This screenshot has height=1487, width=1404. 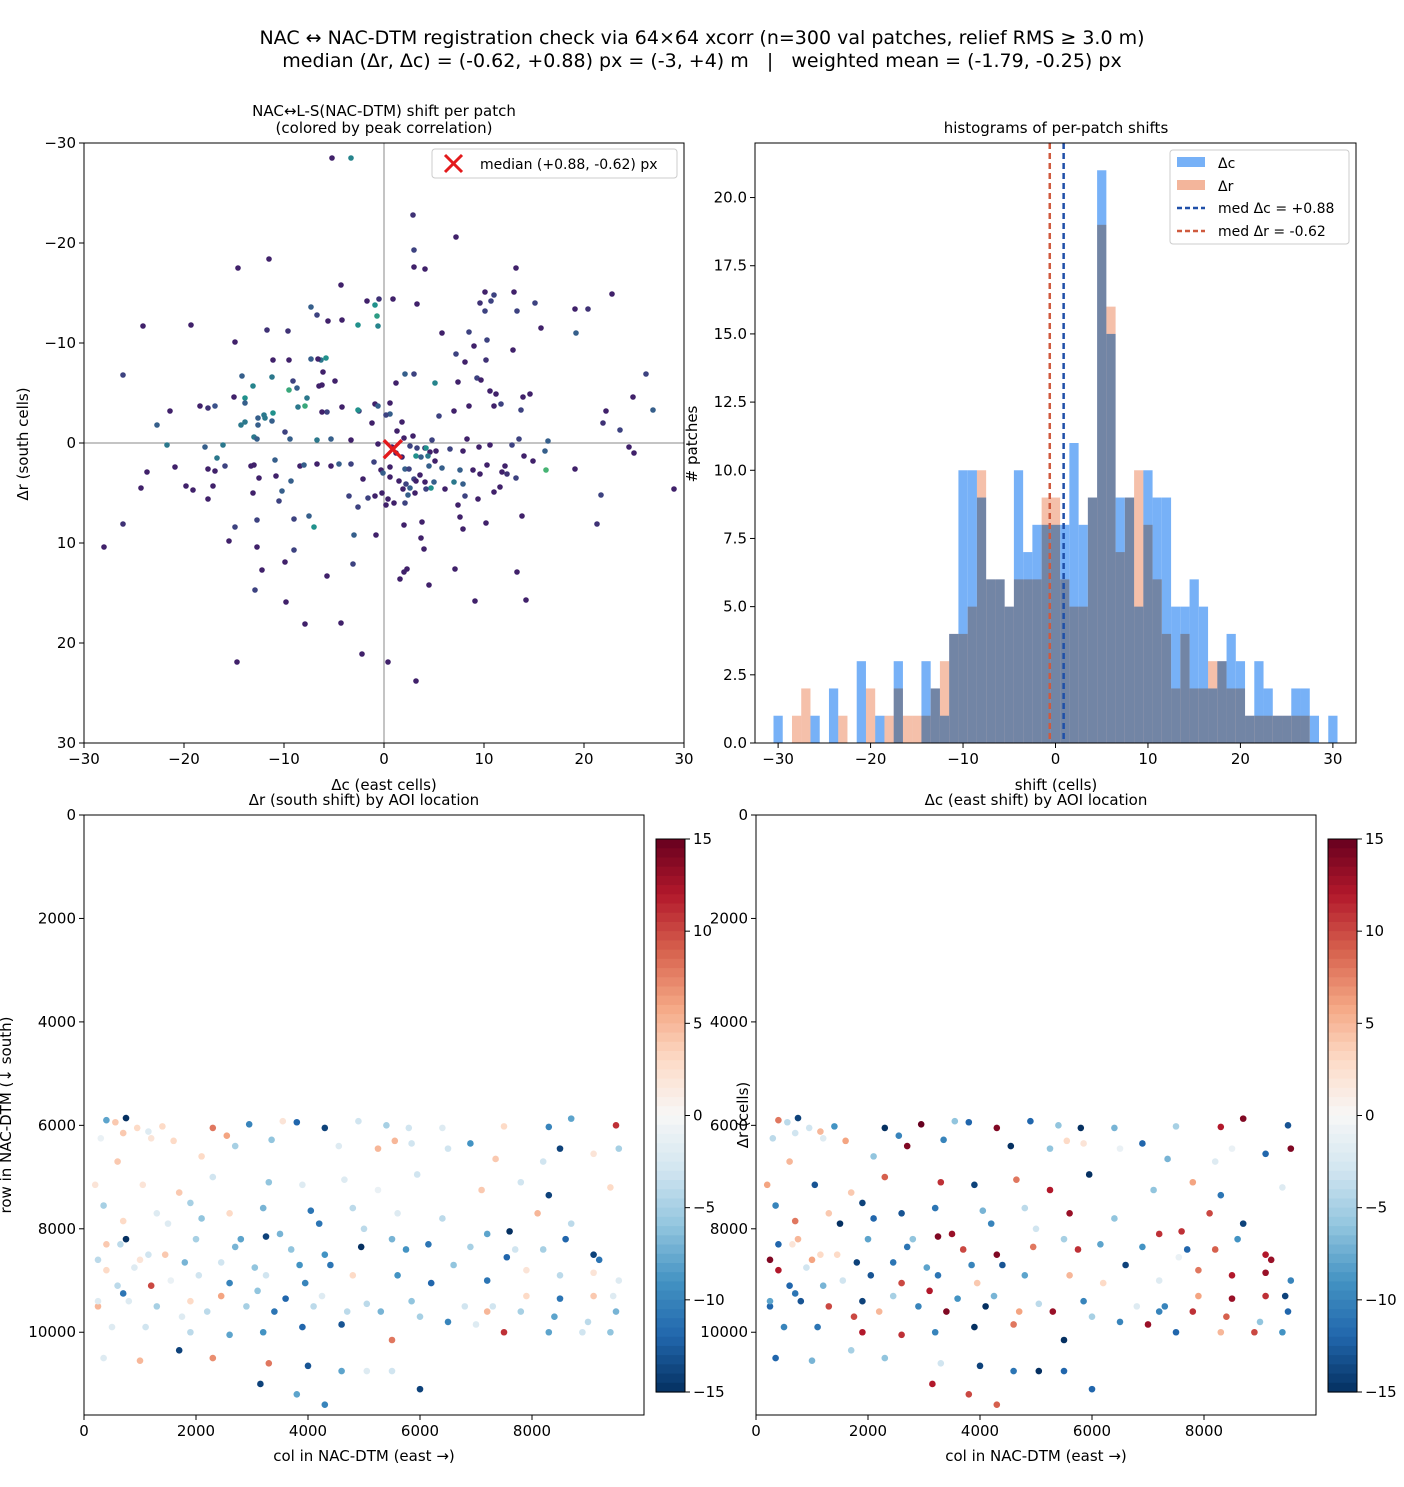 I want to click on legend-med-dc-label: med Δc = +0.88, so click(x=1276, y=209).